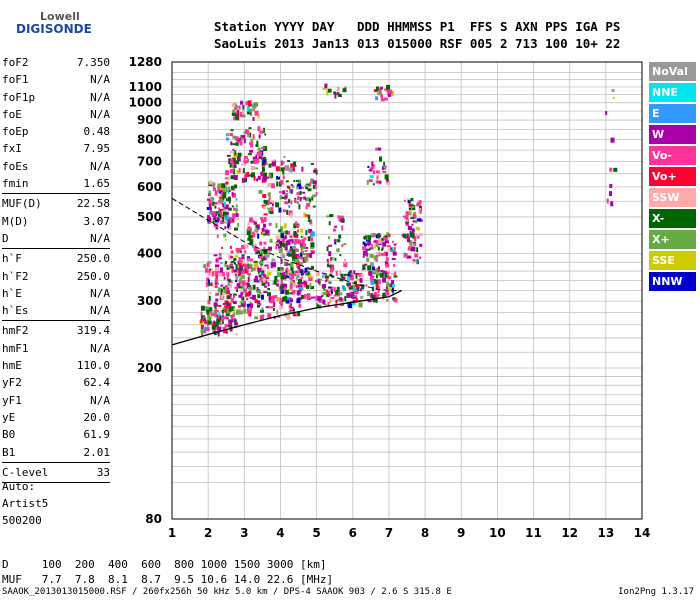 The width and height of the screenshot is (700, 600). What do you see at coordinates (25, 503) in the screenshot?
I see `auto-artist: Artist5` at bounding box center [25, 503].